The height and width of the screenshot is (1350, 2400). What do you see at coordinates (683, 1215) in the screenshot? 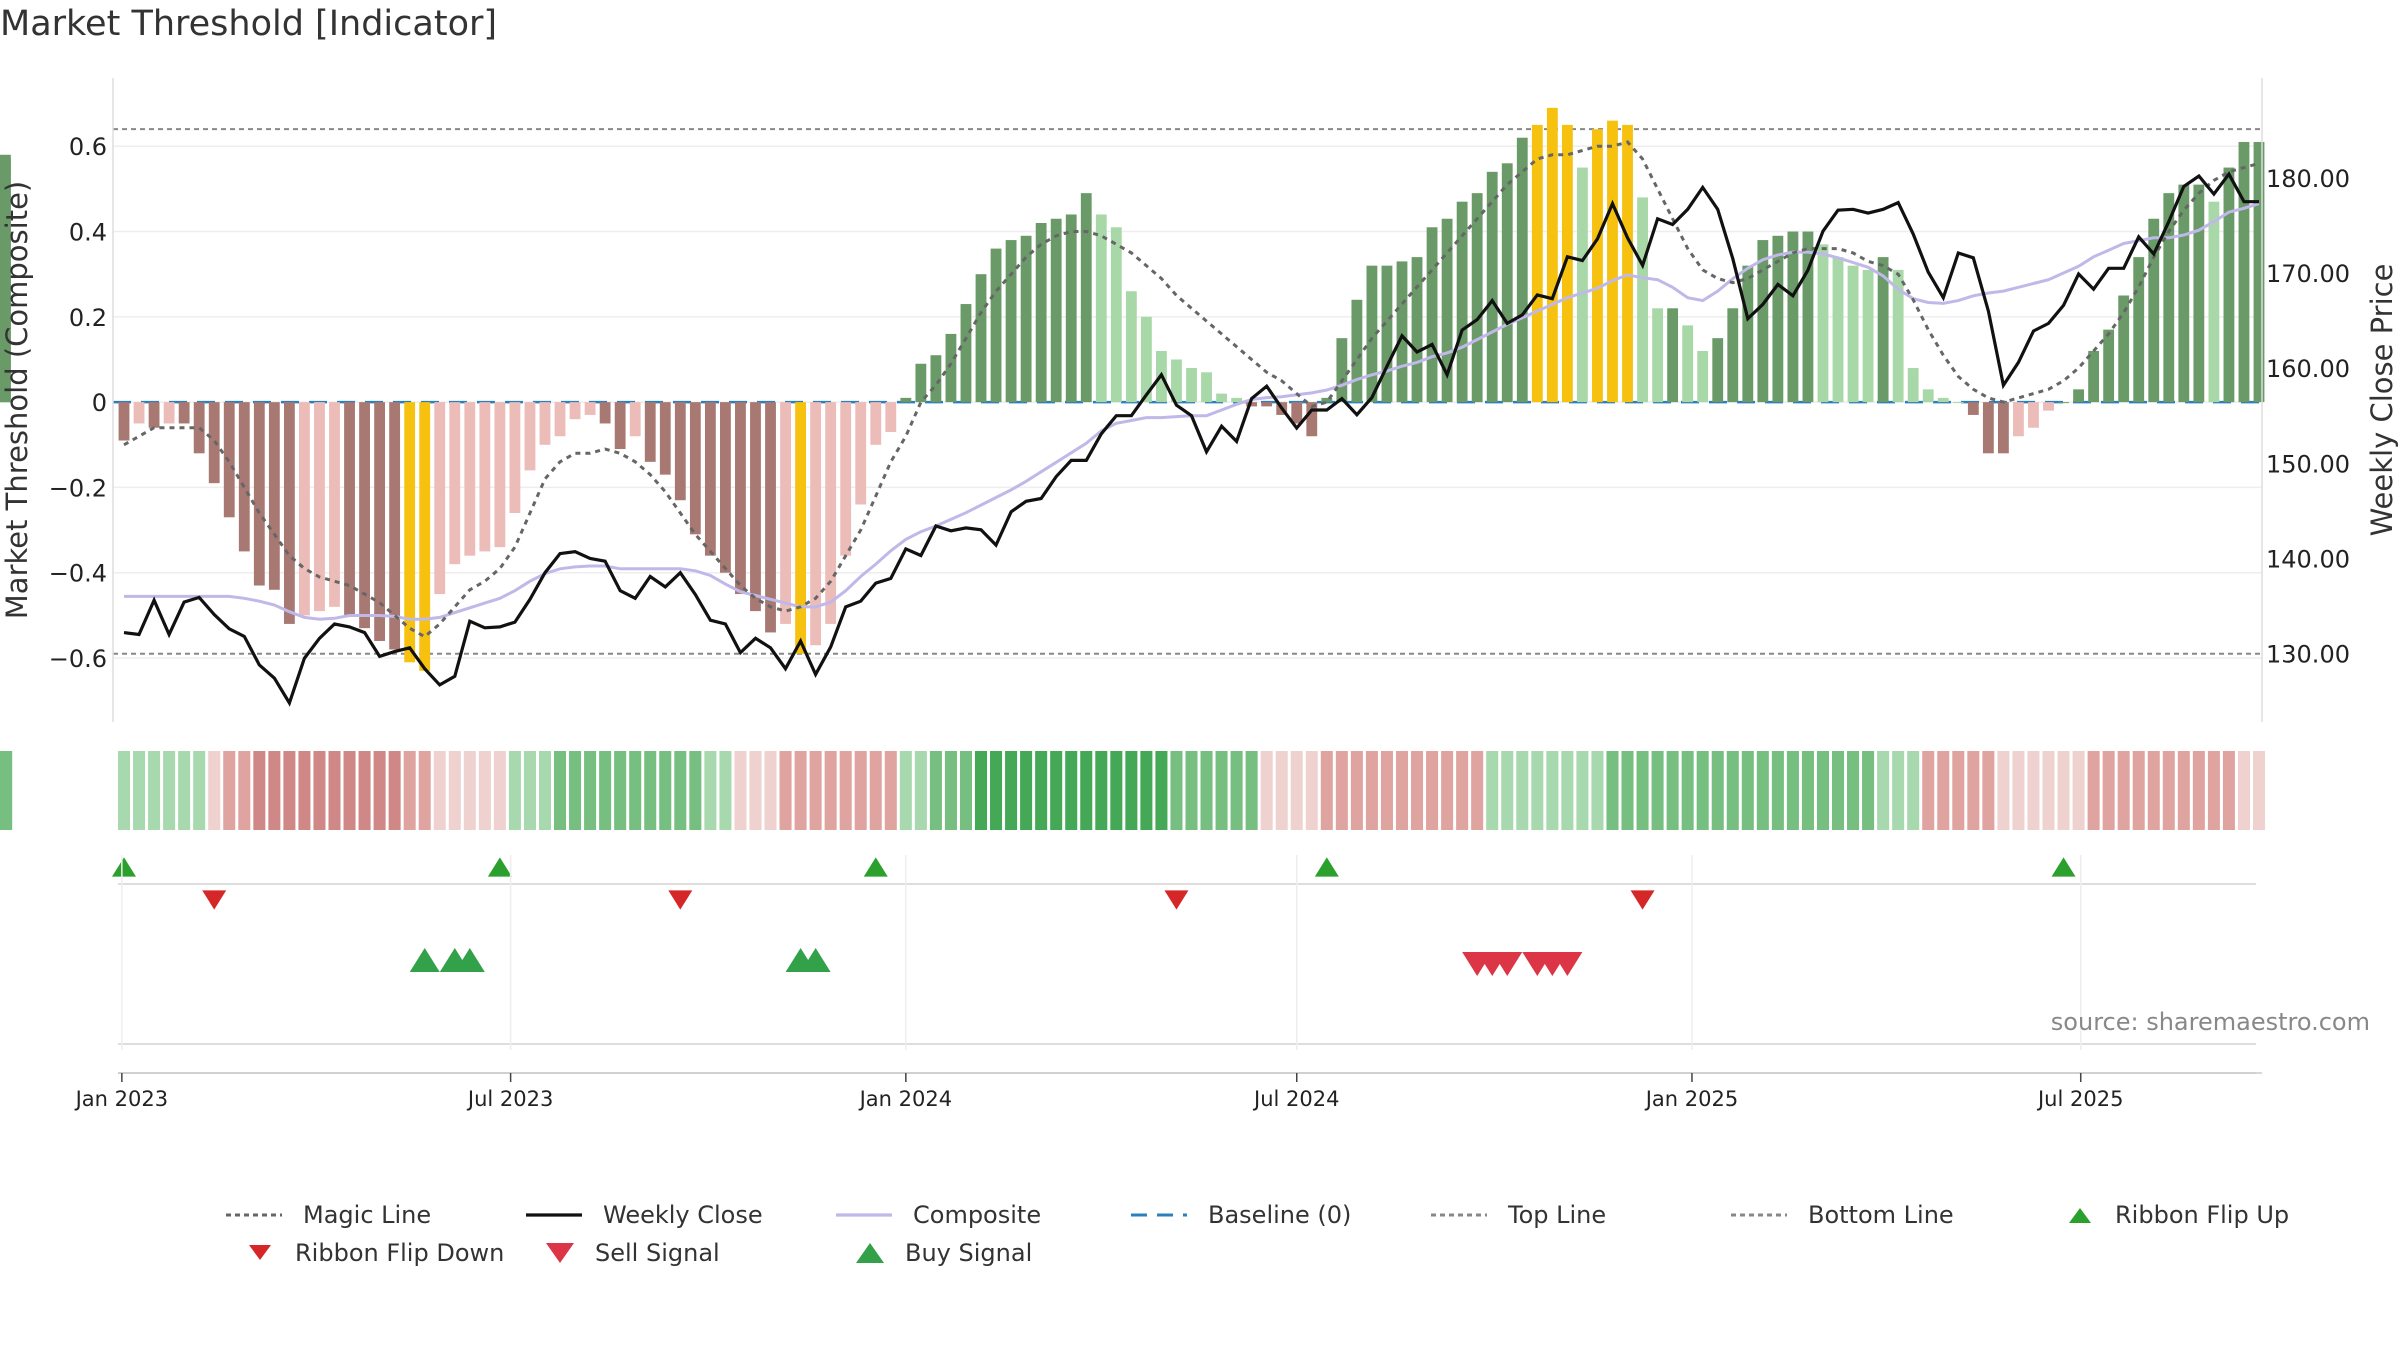
I see `legend-label: Weekly Close` at bounding box center [683, 1215].